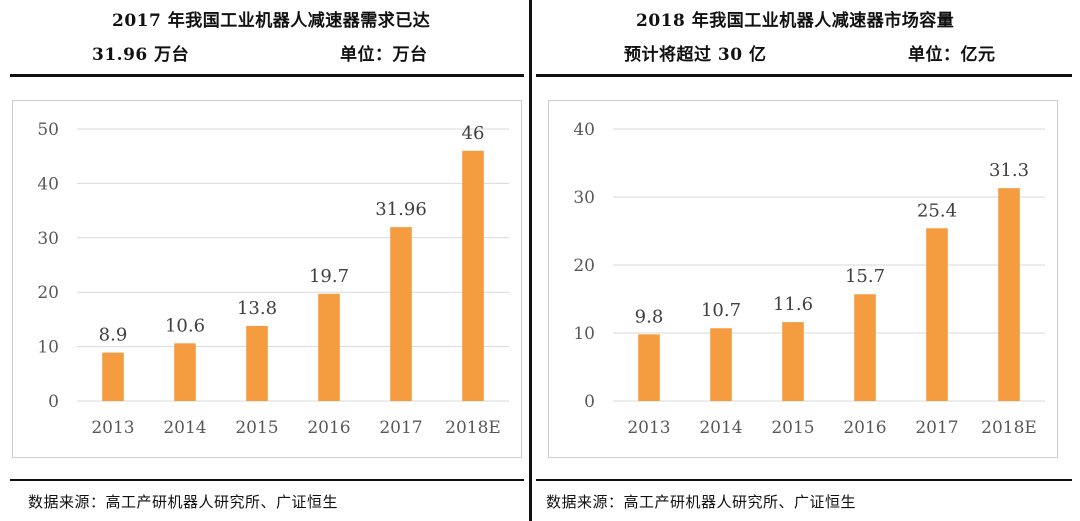 The height and width of the screenshot is (521, 1080). Describe the element at coordinates (936, 428) in the screenshot. I see `right-x-tick-label-2017: 2017` at that location.